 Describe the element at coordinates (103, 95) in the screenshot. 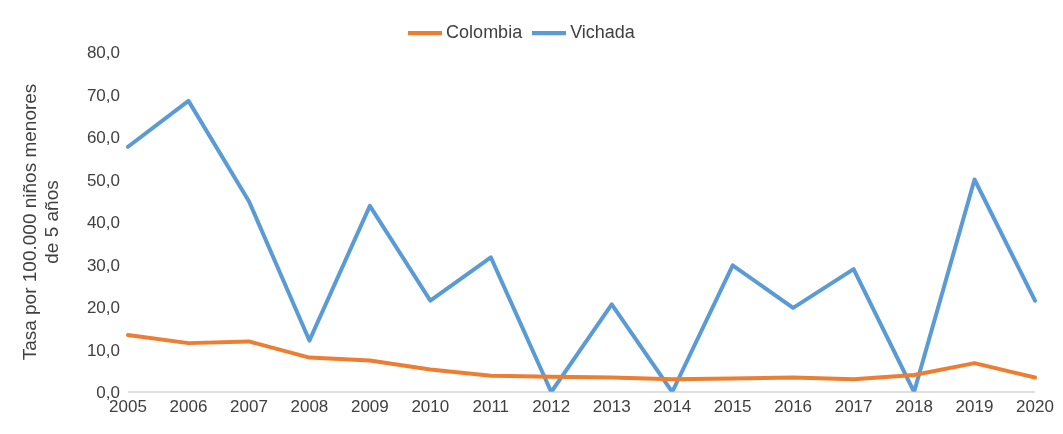

I see `y-tick-label: 70,0` at that location.